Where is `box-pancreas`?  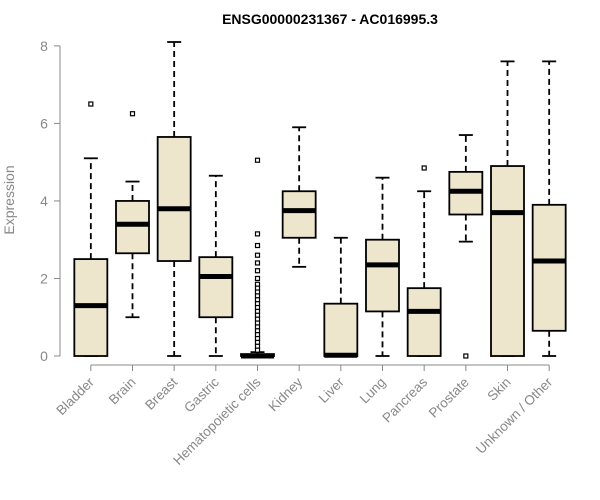
box-pancreas is located at coordinates (424, 261).